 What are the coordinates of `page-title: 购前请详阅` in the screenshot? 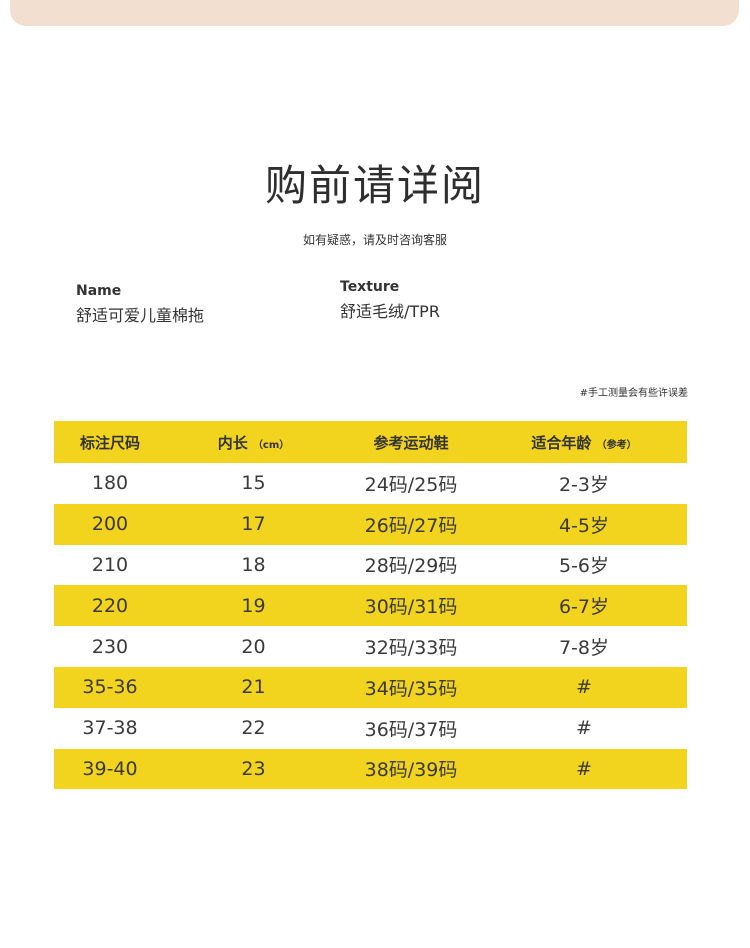 It's located at (374, 185).